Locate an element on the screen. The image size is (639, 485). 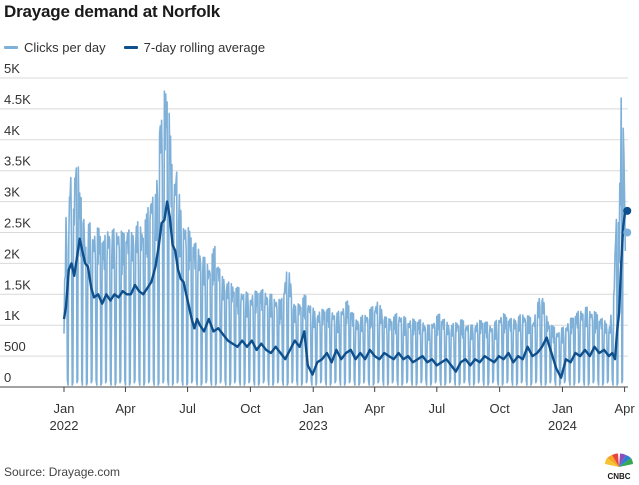
legend-item-daily: Clicks per day is located at coordinates (55, 47).